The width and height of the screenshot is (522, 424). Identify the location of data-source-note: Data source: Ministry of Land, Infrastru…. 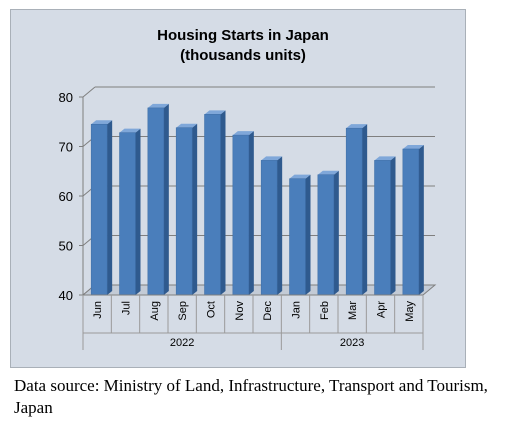
(251, 396).